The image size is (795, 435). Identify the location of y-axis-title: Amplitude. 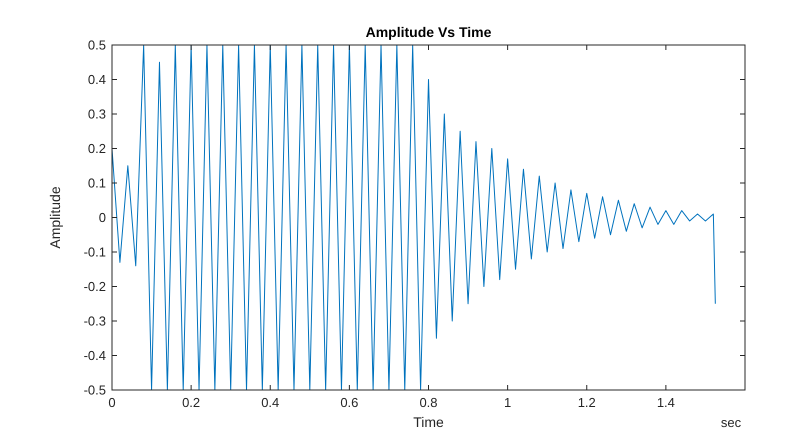
(55, 217).